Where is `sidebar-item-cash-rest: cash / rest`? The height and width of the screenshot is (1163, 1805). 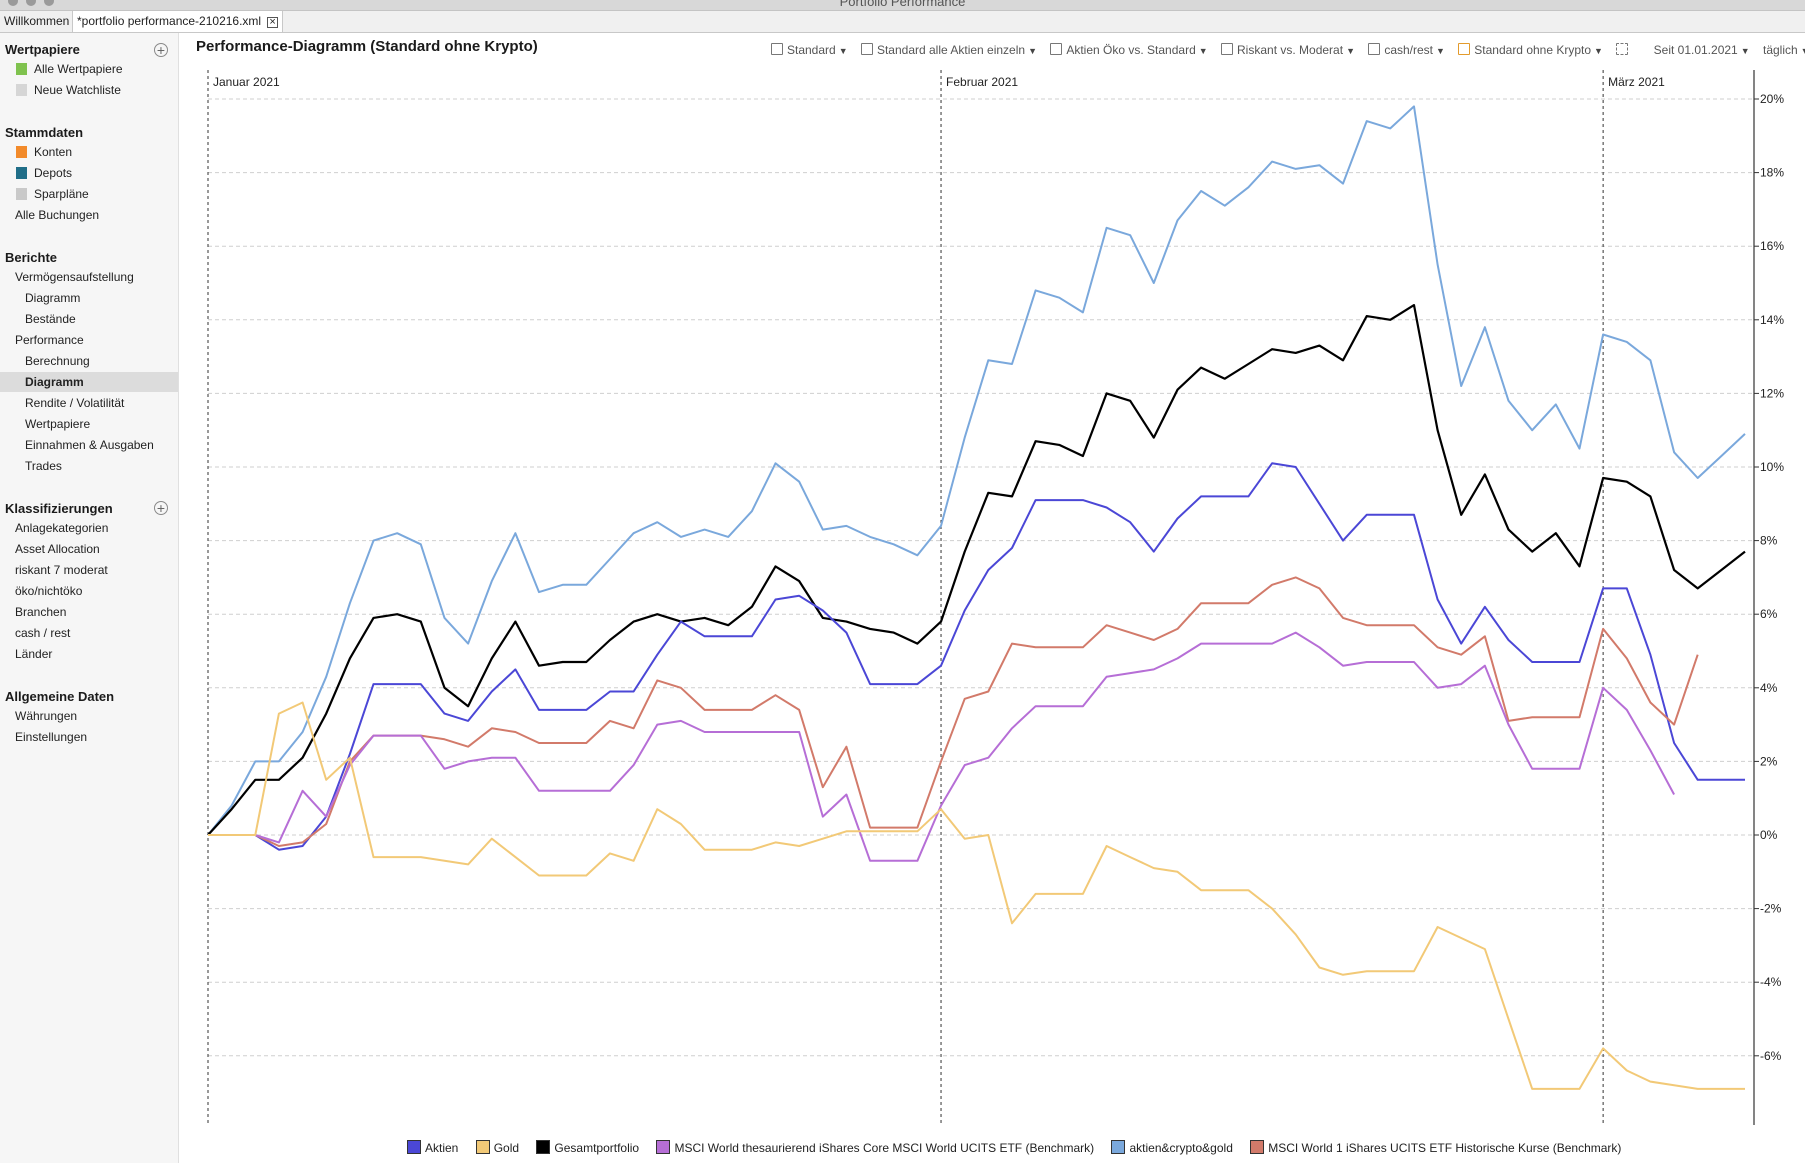 sidebar-item-cash-rest: cash / rest is located at coordinates (43, 633).